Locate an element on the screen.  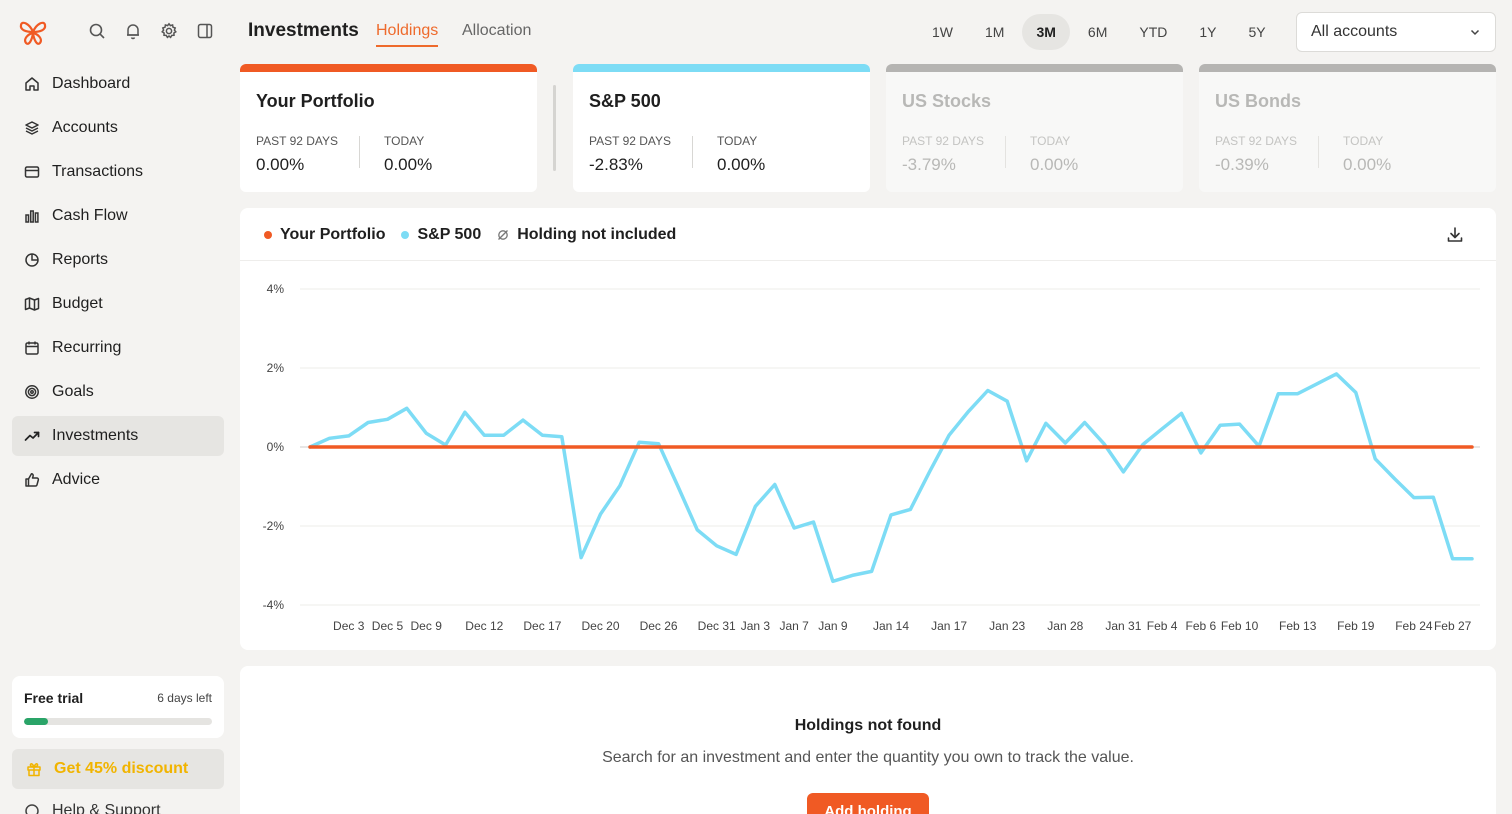
gift-icon is located at coordinates (34, 770).